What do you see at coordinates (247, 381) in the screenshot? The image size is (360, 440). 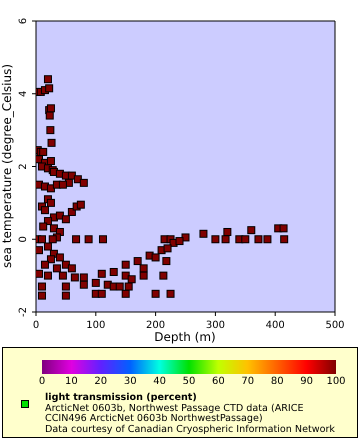 I see `color-bar-label: 70` at bounding box center [247, 381].